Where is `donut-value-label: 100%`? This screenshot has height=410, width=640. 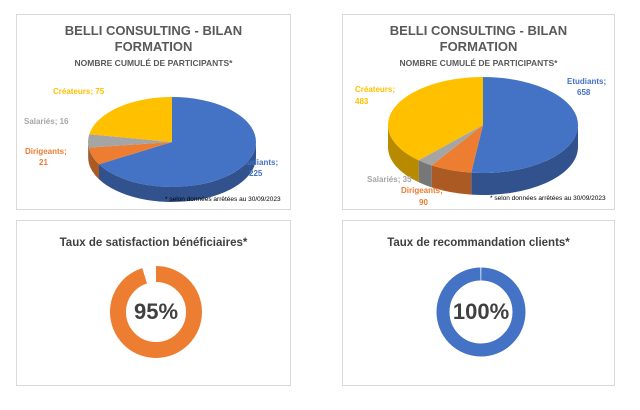 donut-value-label: 100% is located at coordinates (481, 311).